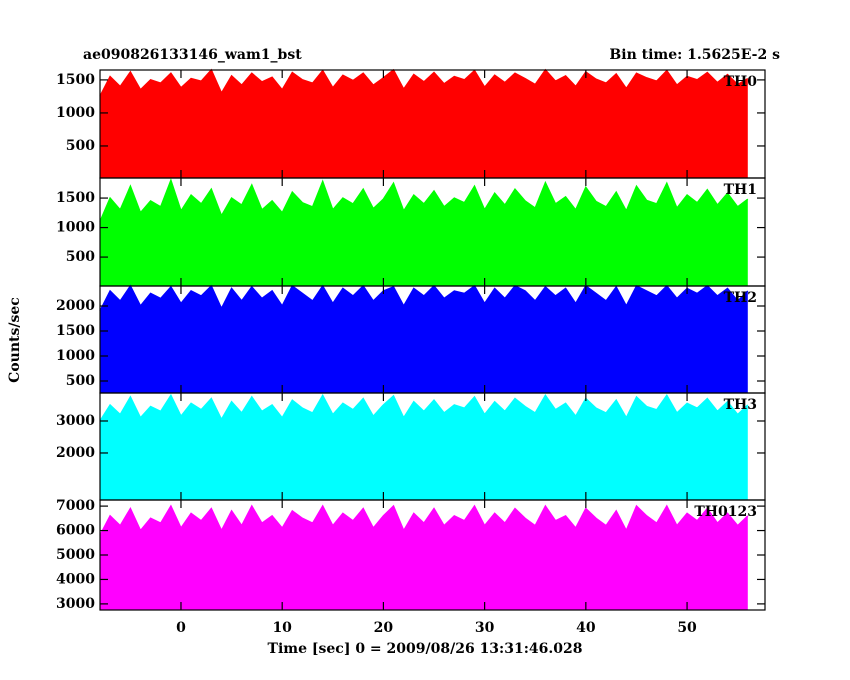  I want to click on x-axis-label: Time [sec] 0 = 2009/08/26 13:31:46.028, so click(425, 649).